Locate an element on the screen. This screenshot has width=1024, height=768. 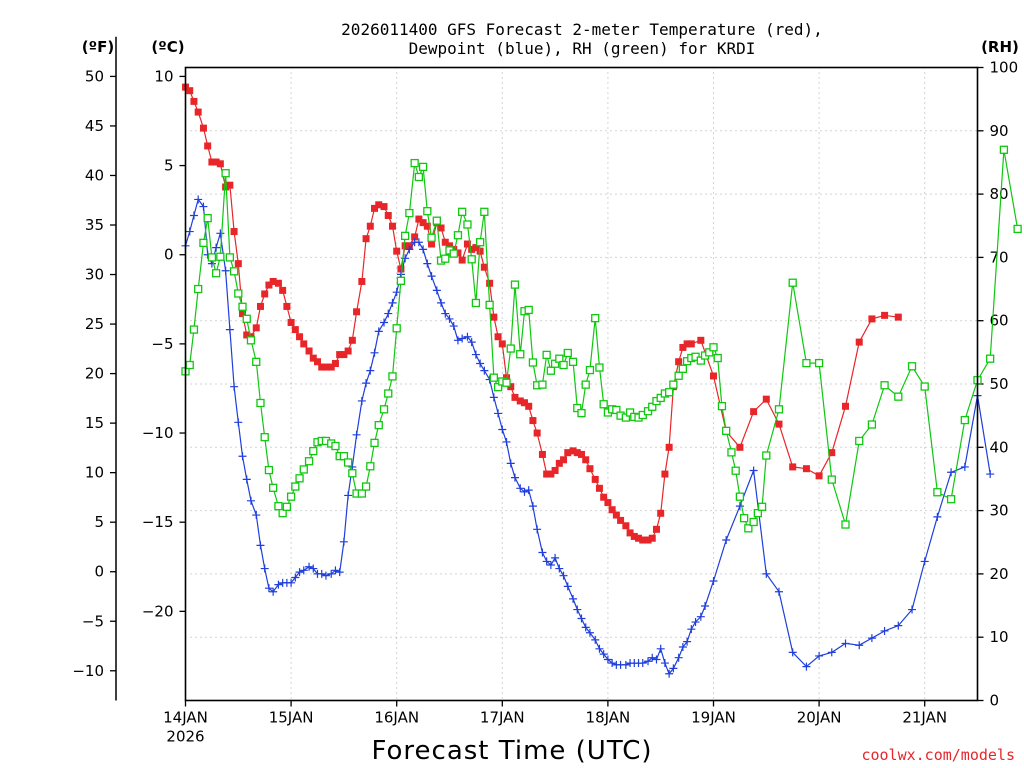
time-tick-label: 19JAN is located at coordinates (713, 718).